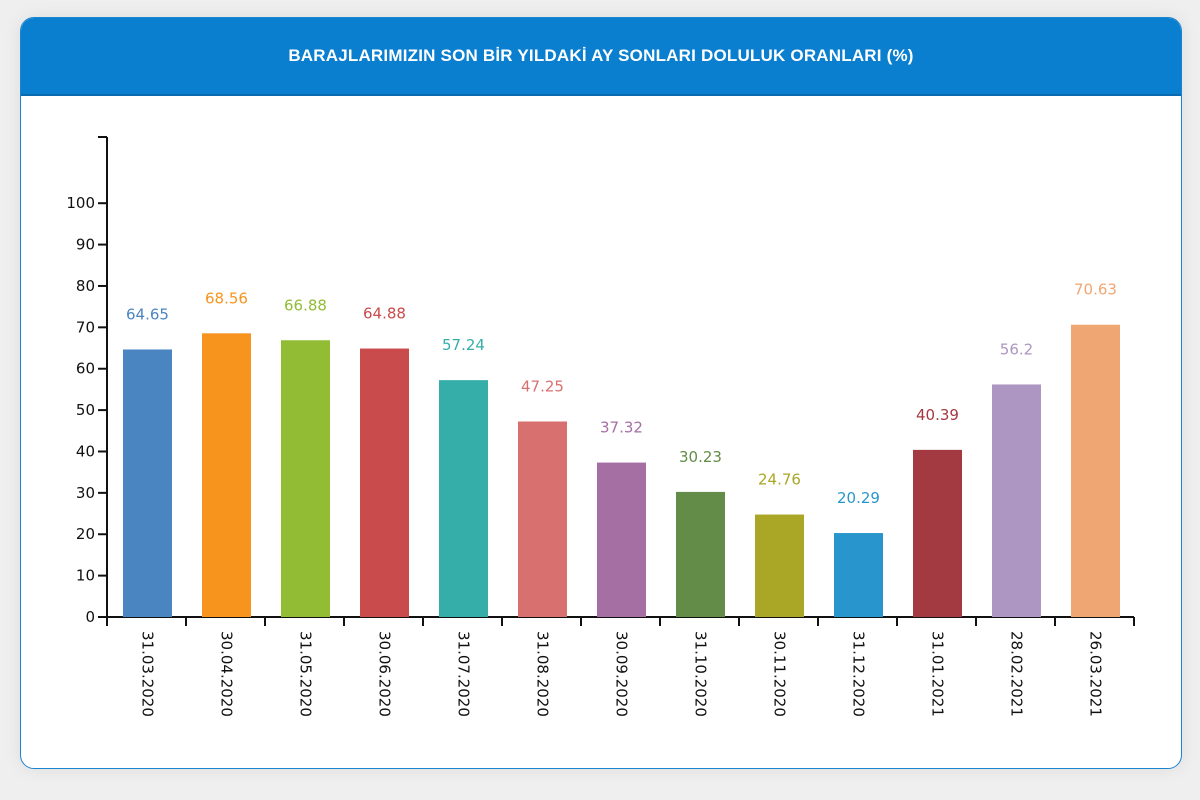 The height and width of the screenshot is (800, 1200). Describe the element at coordinates (147, 483) in the screenshot. I see `bar-31.03.2020` at that location.